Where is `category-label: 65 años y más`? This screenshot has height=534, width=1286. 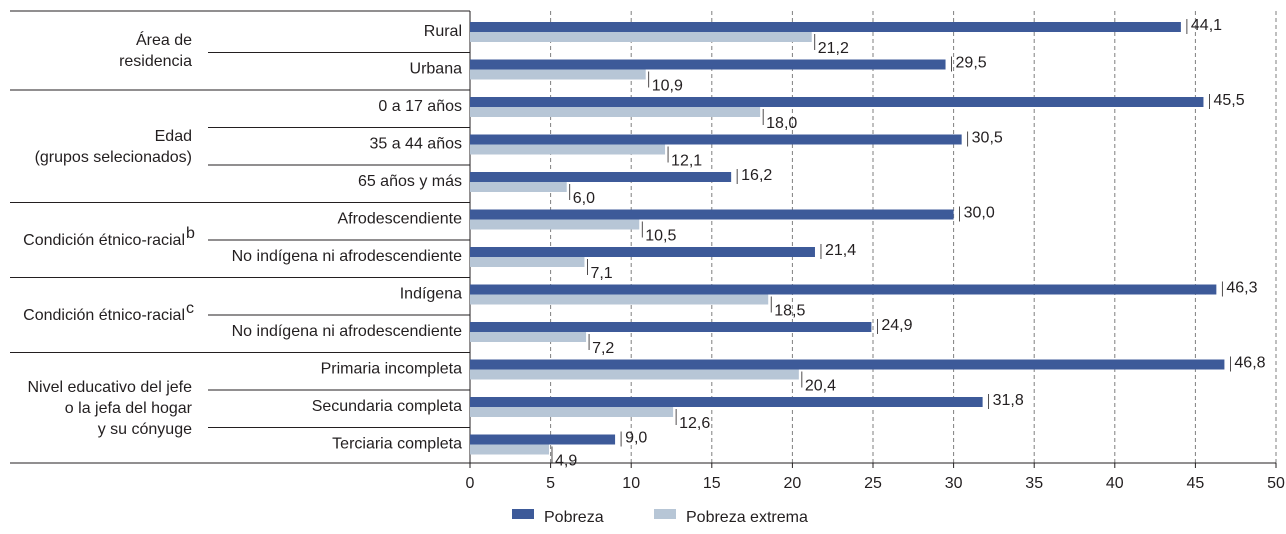
category-label: 65 años y más is located at coordinates (410, 181).